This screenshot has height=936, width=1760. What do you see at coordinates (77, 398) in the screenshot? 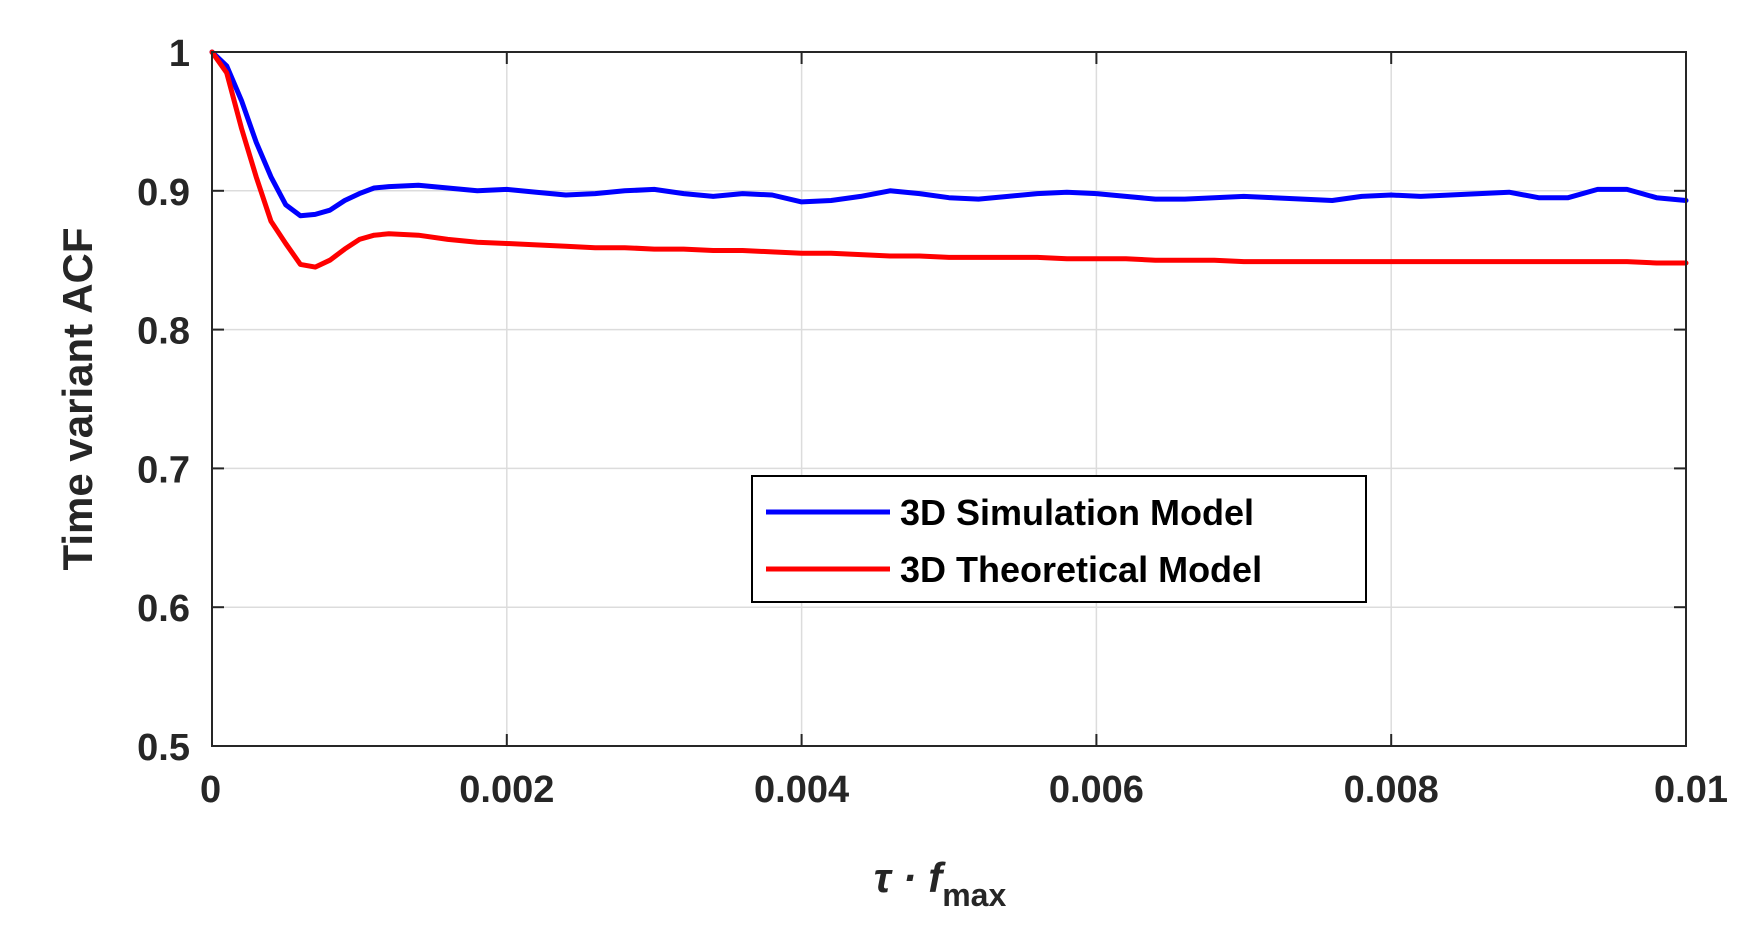
I see `y-axis-label: Time variant ACF` at bounding box center [77, 398].